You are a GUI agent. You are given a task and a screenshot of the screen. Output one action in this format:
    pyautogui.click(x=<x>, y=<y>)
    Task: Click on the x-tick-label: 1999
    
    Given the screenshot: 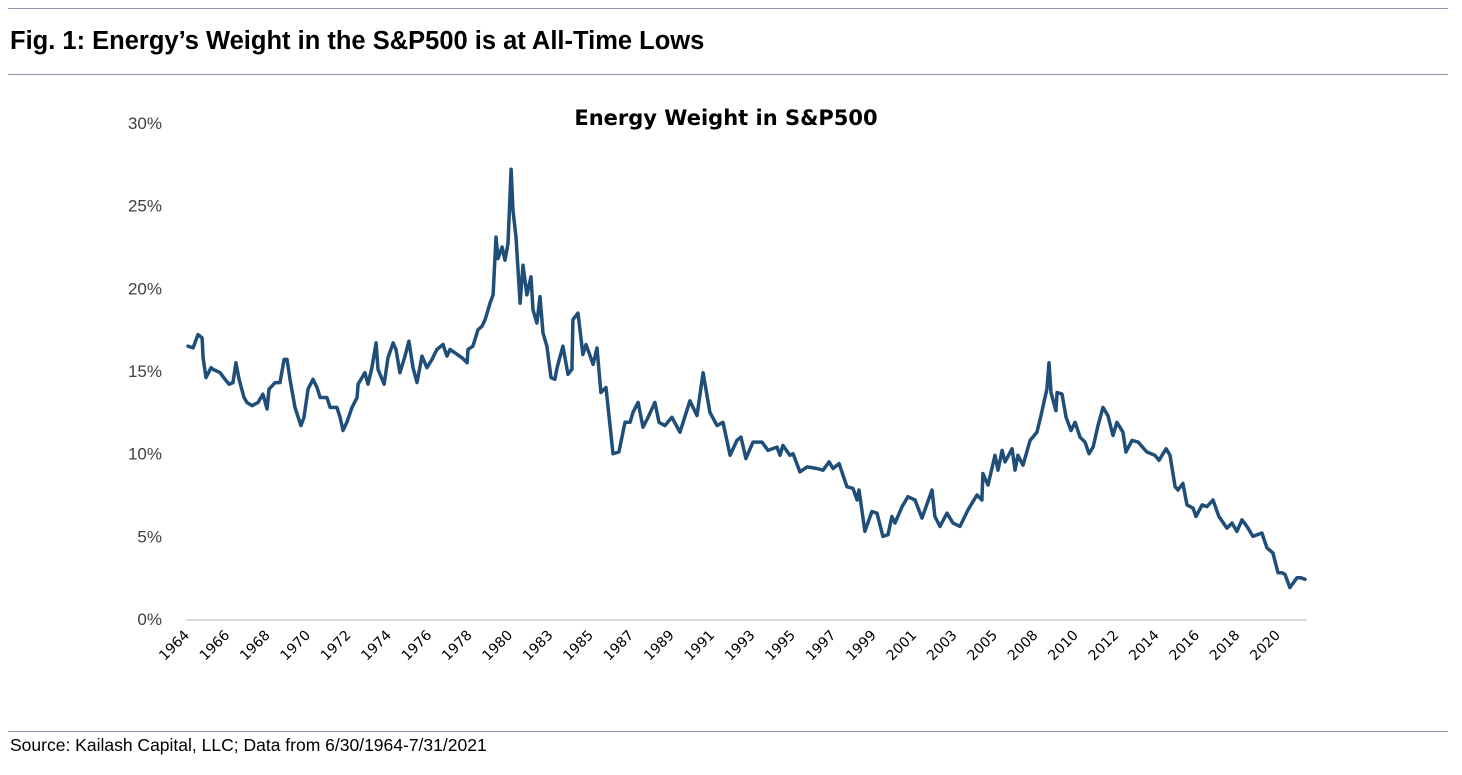 What is the action you would take?
    pyautogui.click(x=861, y=646)
    